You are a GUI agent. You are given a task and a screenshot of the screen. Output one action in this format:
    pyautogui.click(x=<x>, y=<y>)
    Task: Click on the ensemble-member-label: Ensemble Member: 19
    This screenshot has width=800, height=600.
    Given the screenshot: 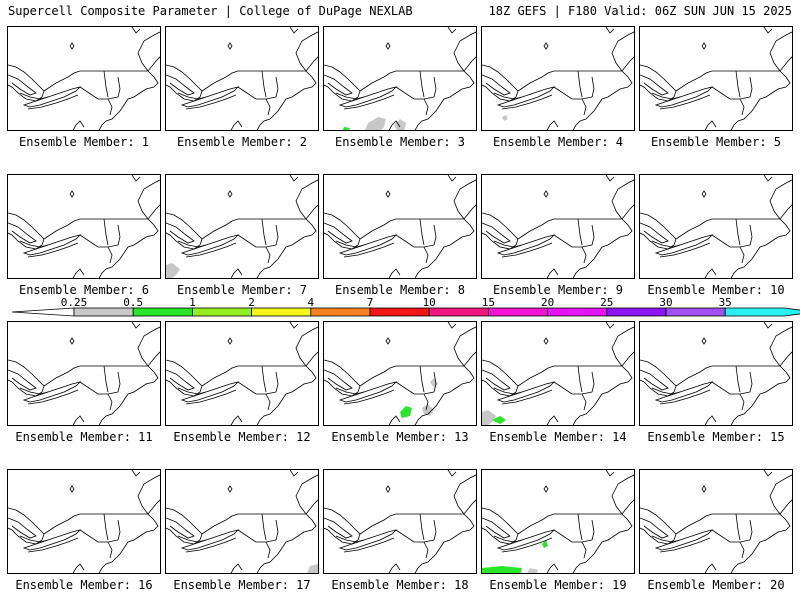 What is the action you would take?
    pyautogui.click(x=558, y=585)
    